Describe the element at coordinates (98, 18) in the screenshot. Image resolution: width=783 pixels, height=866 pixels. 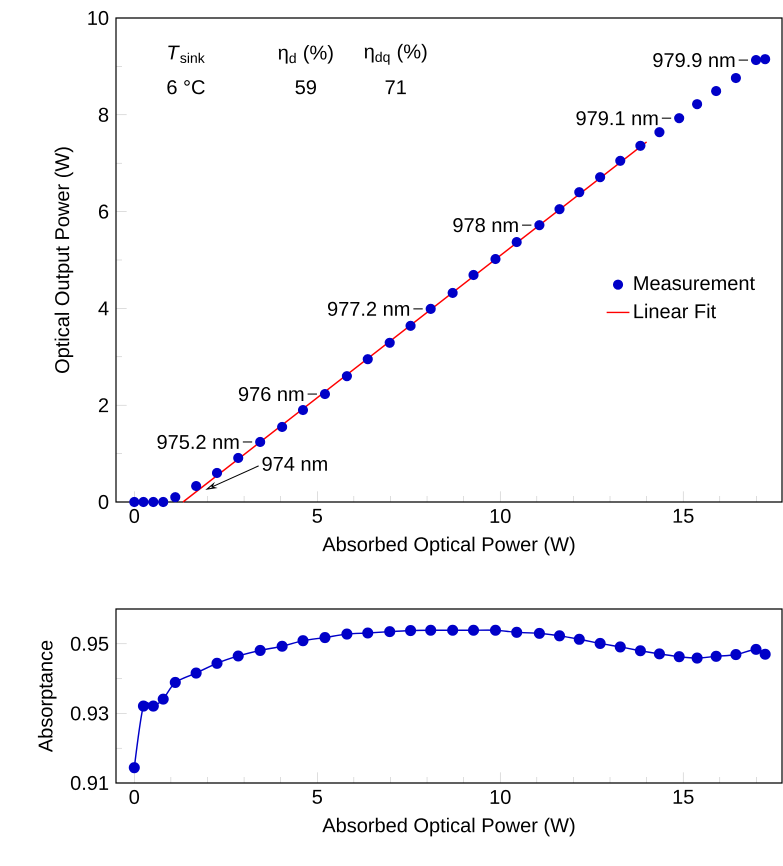
I see `y-tick-label: 10` at that location.